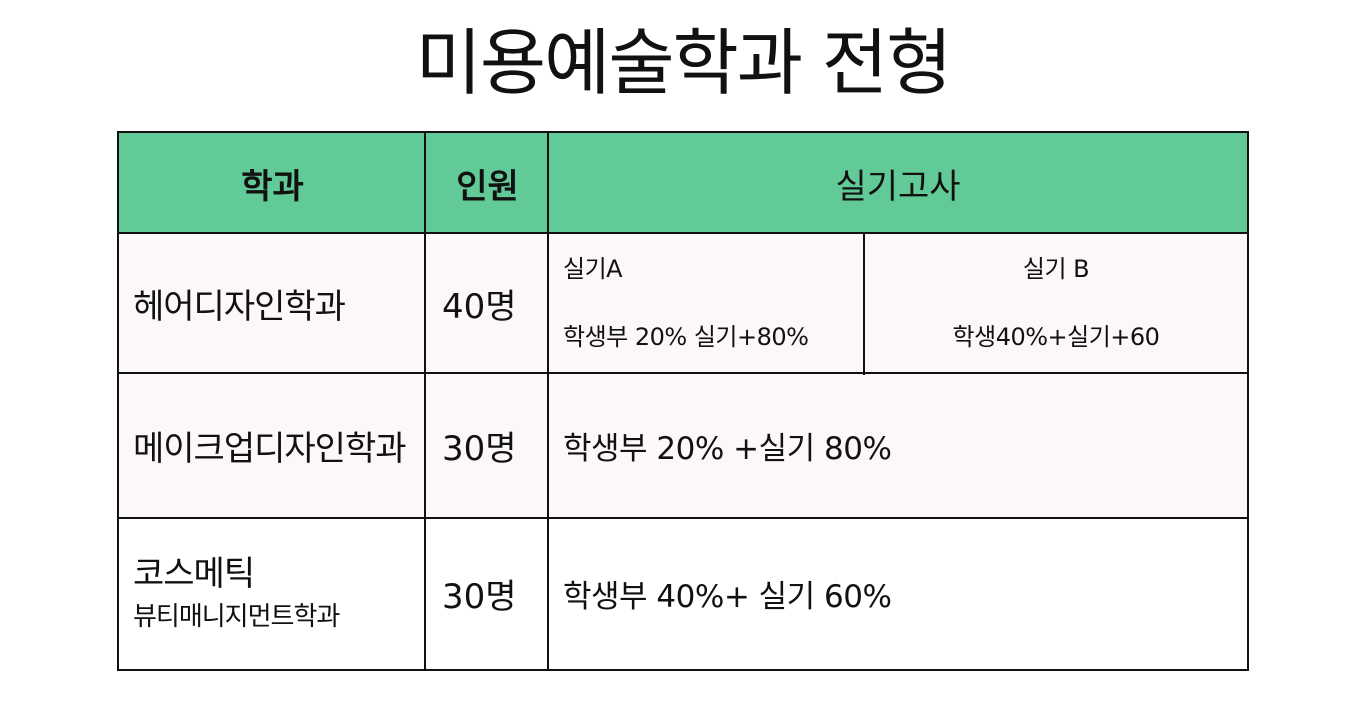  Describe the element at coordinates (194, 574) in the screenshot. I see `dept-cosmetic-line1: 코스메틱` at that location.